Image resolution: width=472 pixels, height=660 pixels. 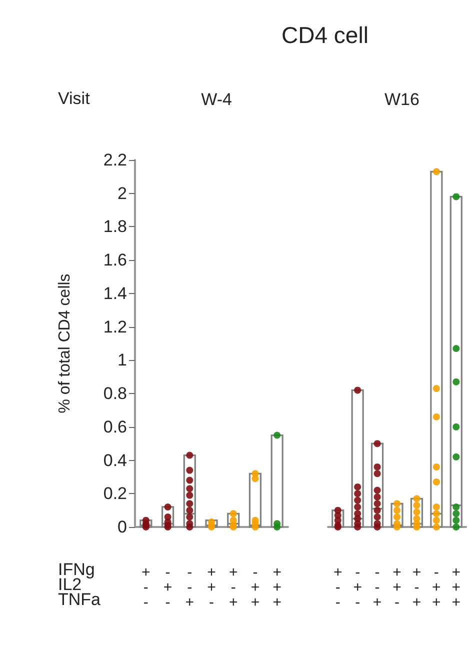 What do you see at coordinates (115, 326) in the screenshot?
I see `y-tick-label: 1.2` at bounding box center [115, 326].